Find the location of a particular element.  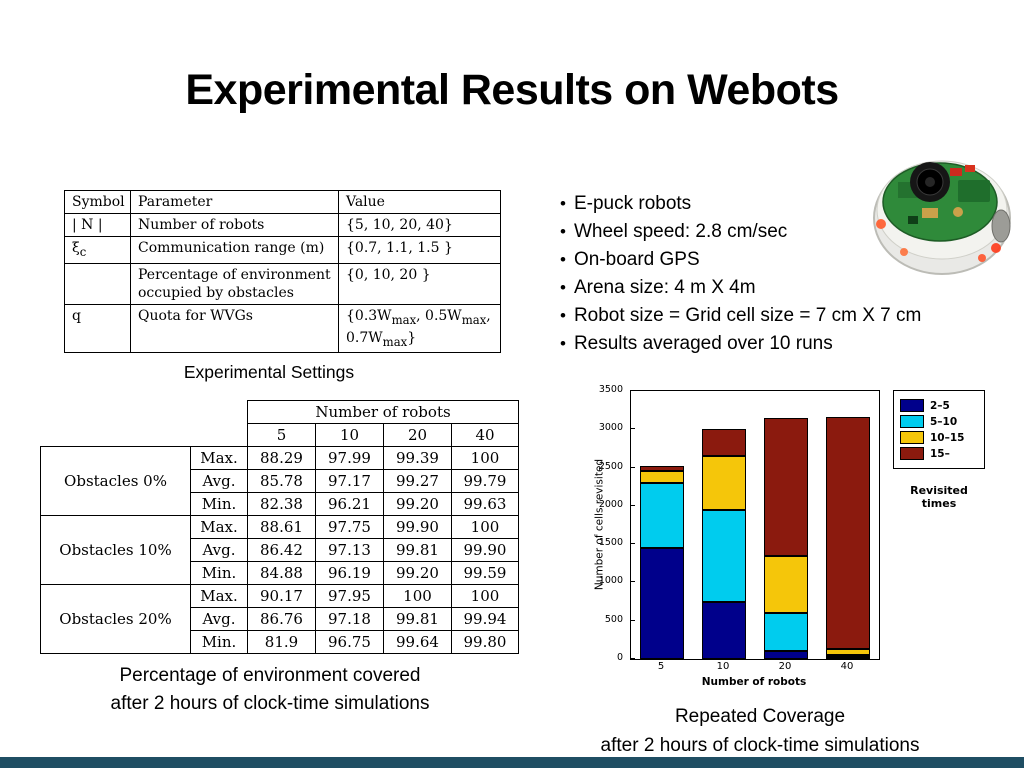

bar-segment-5-2–5 is located at coordinates (662, 603).